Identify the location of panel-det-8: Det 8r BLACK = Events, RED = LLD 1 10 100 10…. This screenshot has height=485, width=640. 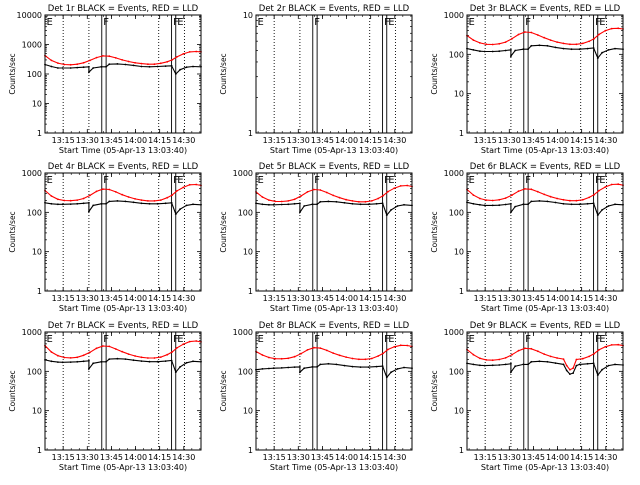
(316, 396).